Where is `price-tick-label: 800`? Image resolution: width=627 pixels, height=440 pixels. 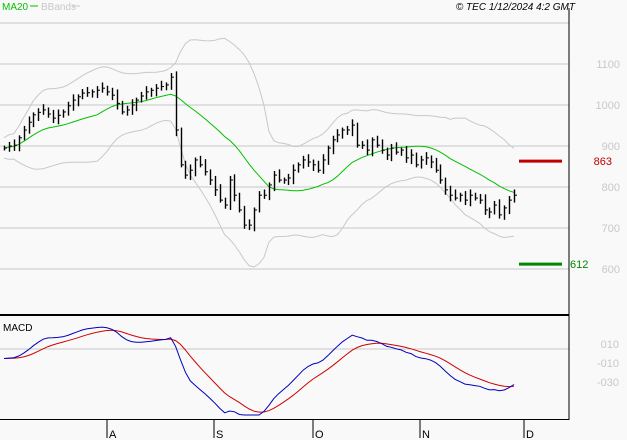
price-tick-label: 800 is located at coordinates (611, 188).